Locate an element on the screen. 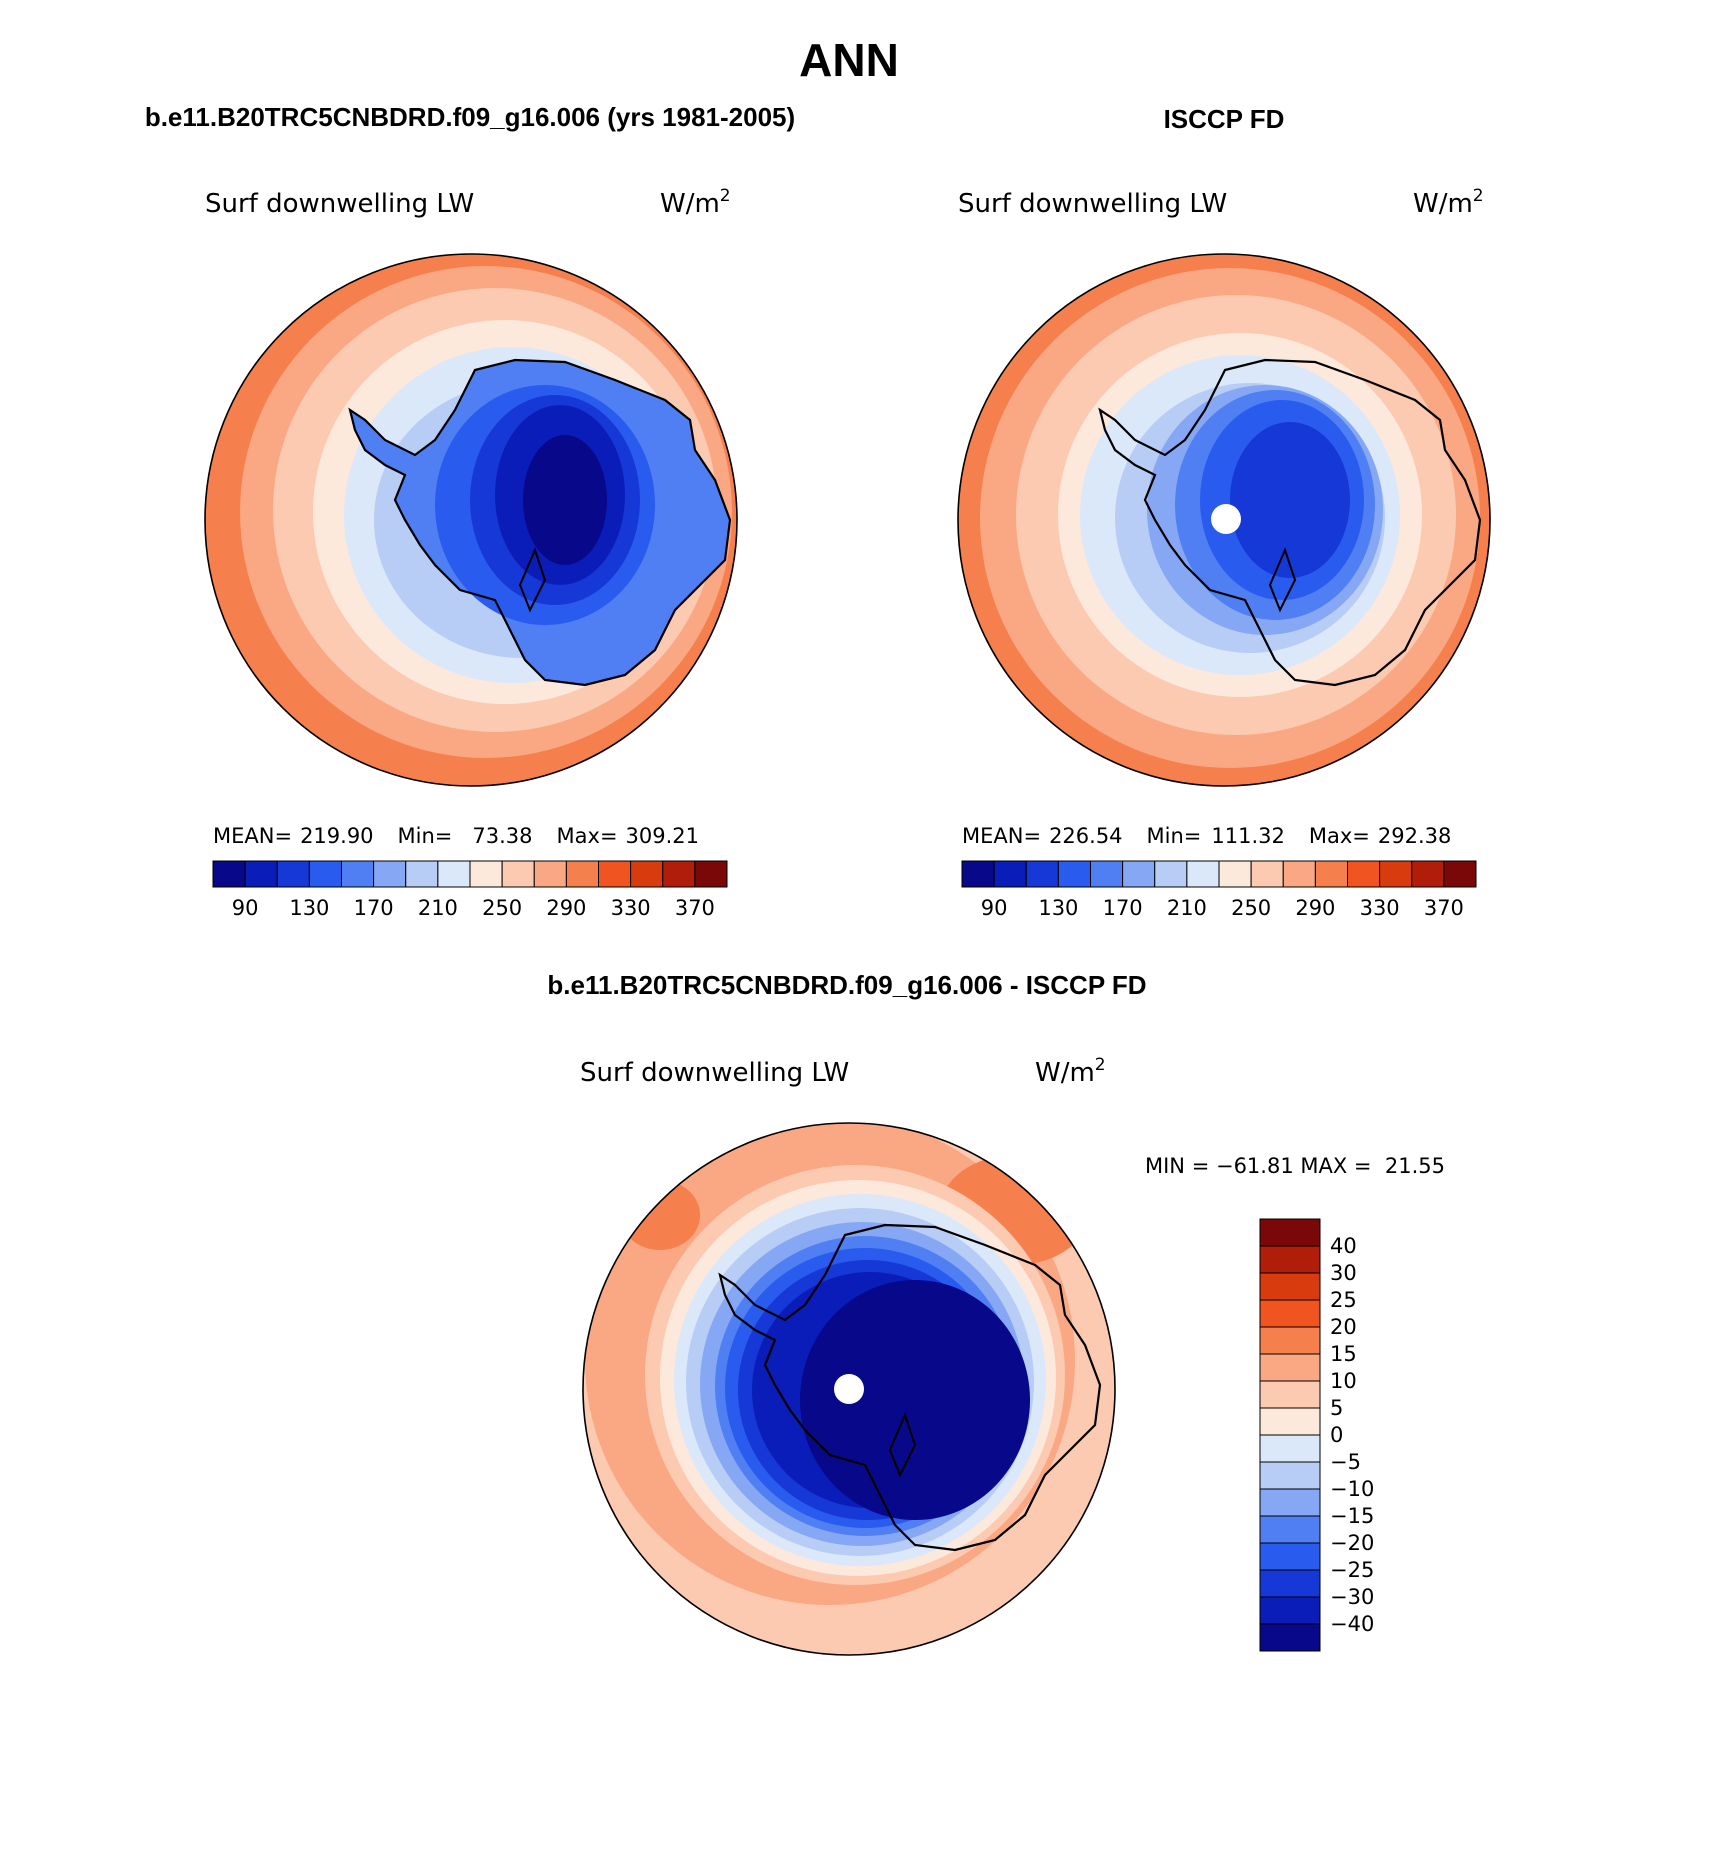 The width and height of the screenshot is (1710, 1872). panel-model-units: W/m2 is located at coordinates (695, 202).